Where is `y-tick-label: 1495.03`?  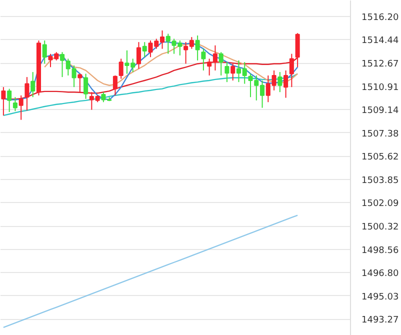
y-tick-label: 1495.03 is located at coordinates (380, 297).